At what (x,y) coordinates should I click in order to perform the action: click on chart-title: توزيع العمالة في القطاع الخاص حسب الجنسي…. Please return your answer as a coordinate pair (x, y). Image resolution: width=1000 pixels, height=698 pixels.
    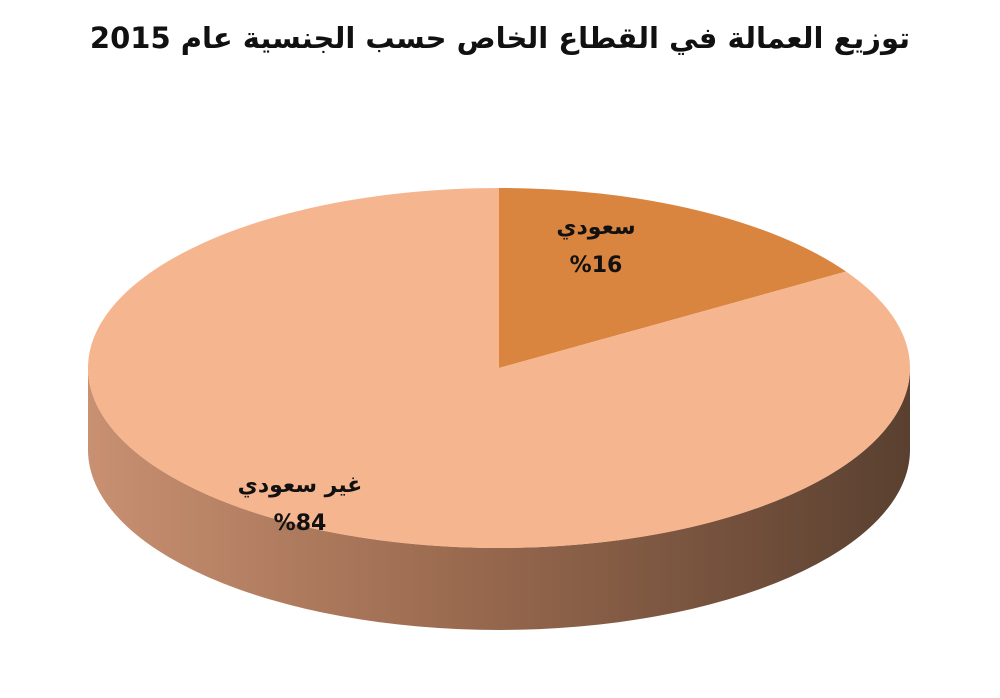
    Looking at the image, I should click on (500, 38).